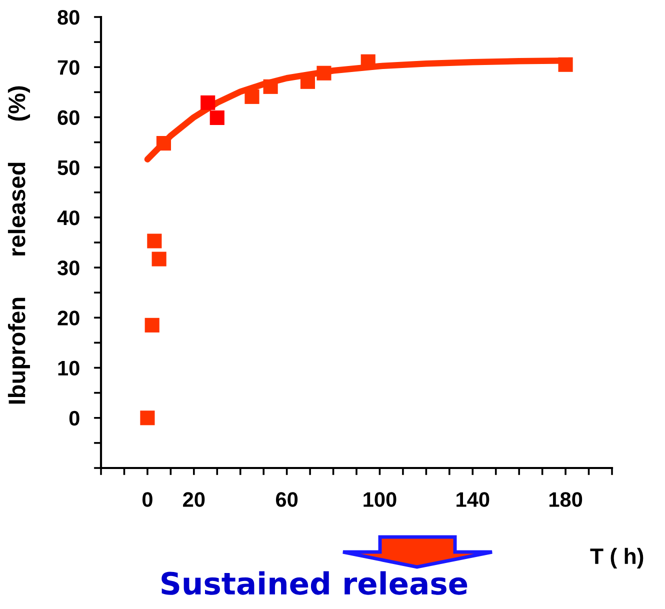 The height and width of the screenshot is (609, 665). I want to click on y-tick-label: 80, so click(69, 17).